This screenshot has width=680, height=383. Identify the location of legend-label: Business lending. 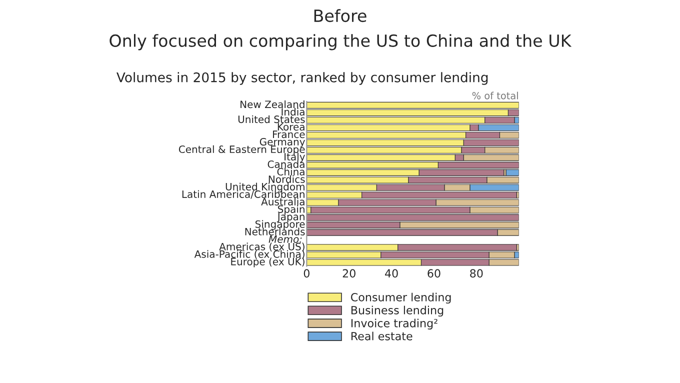
(397, 311).